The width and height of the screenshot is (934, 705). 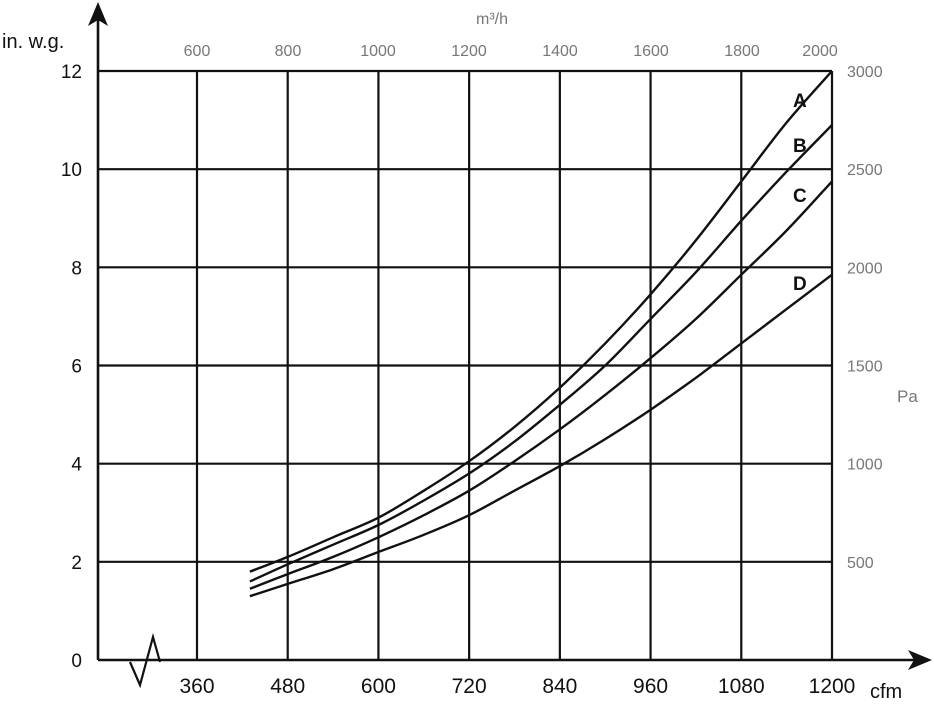 I want to click on x2-tick-label: 1800, so click(x=742, y=51).